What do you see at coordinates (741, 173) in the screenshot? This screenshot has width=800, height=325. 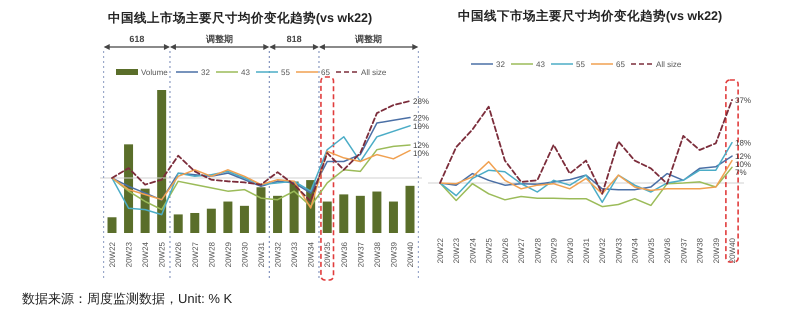 I see `data-label: 7%` at bounding box center [741, 173].